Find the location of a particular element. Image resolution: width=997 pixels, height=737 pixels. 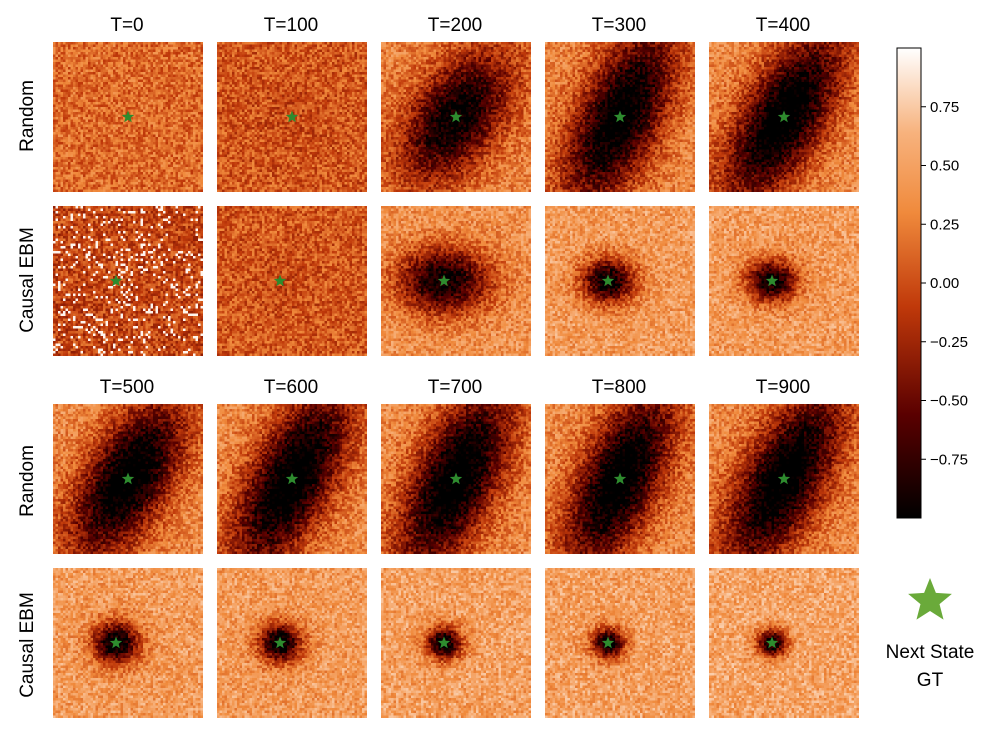

column-title: T=300 is located at coordinates (619, 25).